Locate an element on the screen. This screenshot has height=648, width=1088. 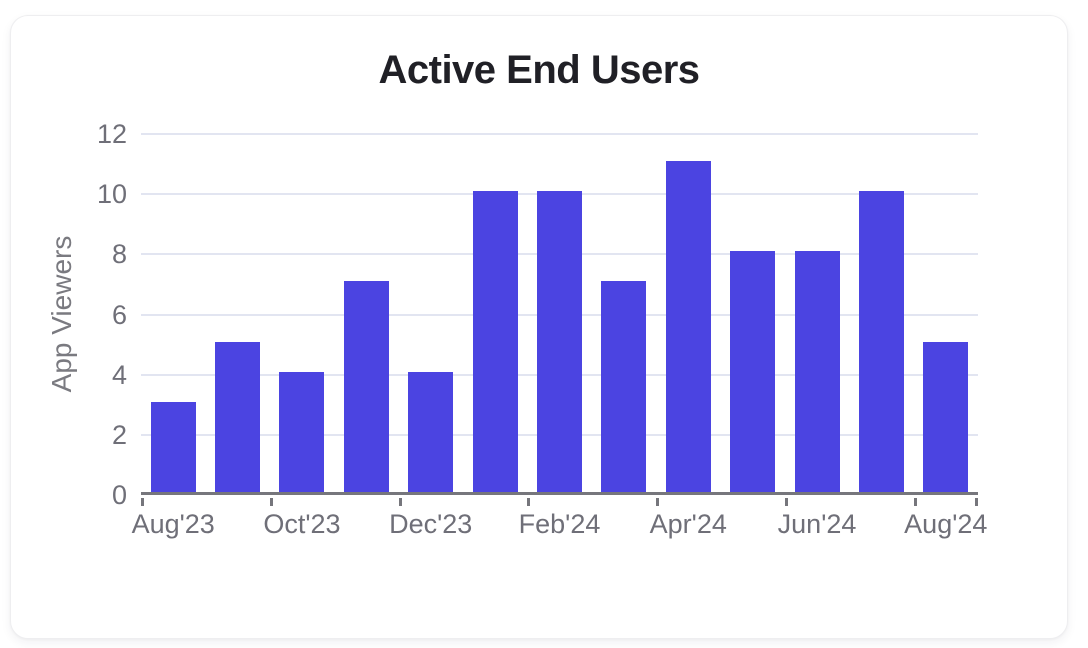
x-tick-label-Oct'23: Oct'23 is located at coordinates (302, 524).